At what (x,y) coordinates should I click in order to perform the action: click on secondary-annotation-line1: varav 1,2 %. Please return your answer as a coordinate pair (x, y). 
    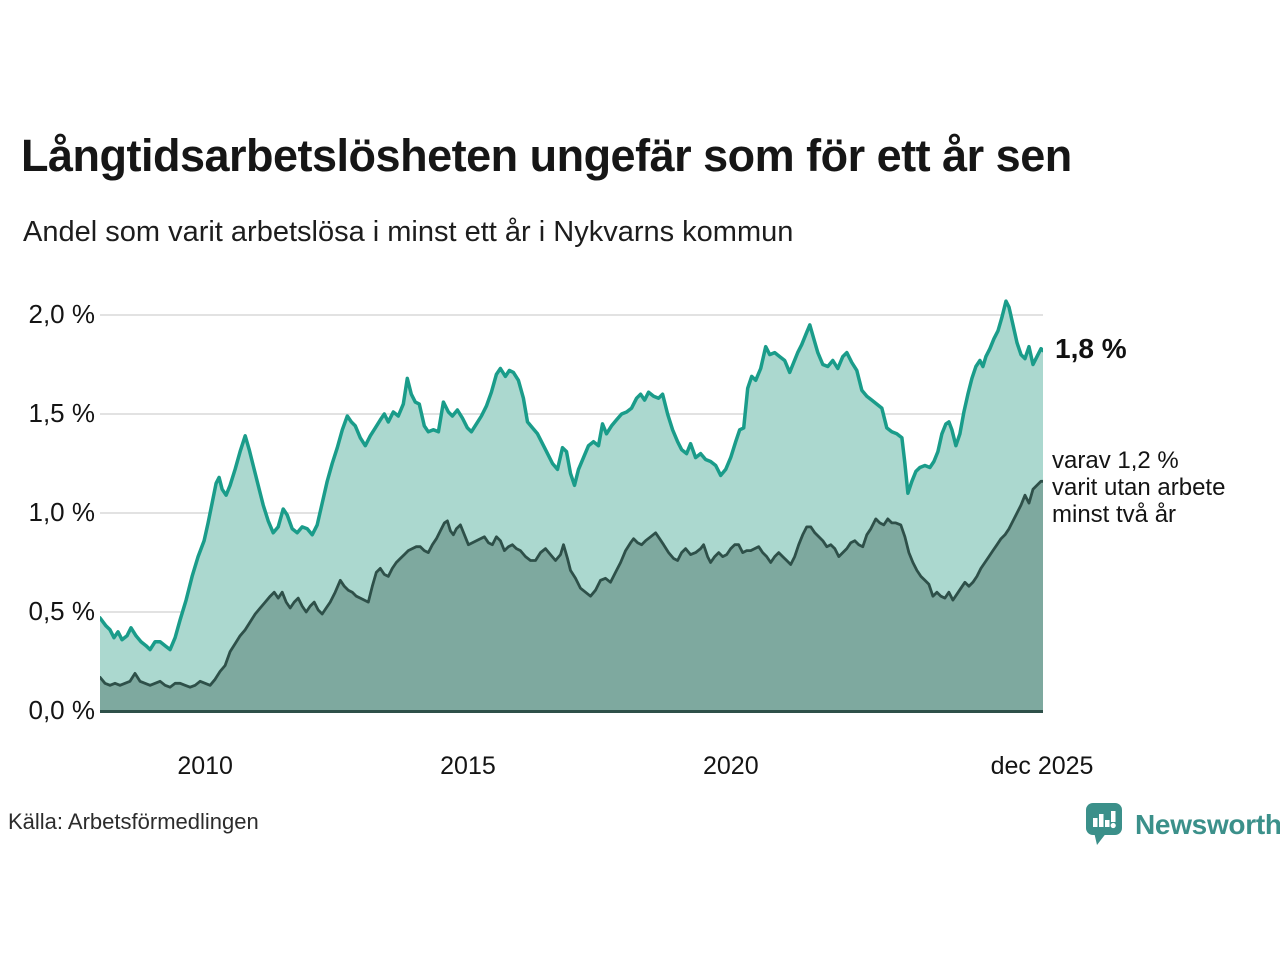
    Looking at the image, I should click on (1115, 460).